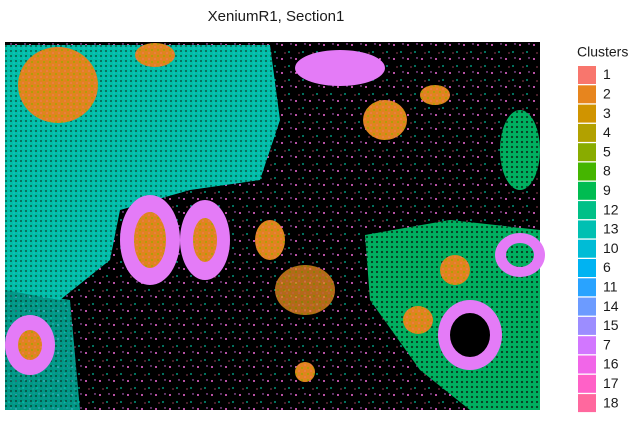 This screenshot has height=428, width=643. Describe the element at coordinates (611, 306) in the screenshot. I see `legend-label: 14` at that location.